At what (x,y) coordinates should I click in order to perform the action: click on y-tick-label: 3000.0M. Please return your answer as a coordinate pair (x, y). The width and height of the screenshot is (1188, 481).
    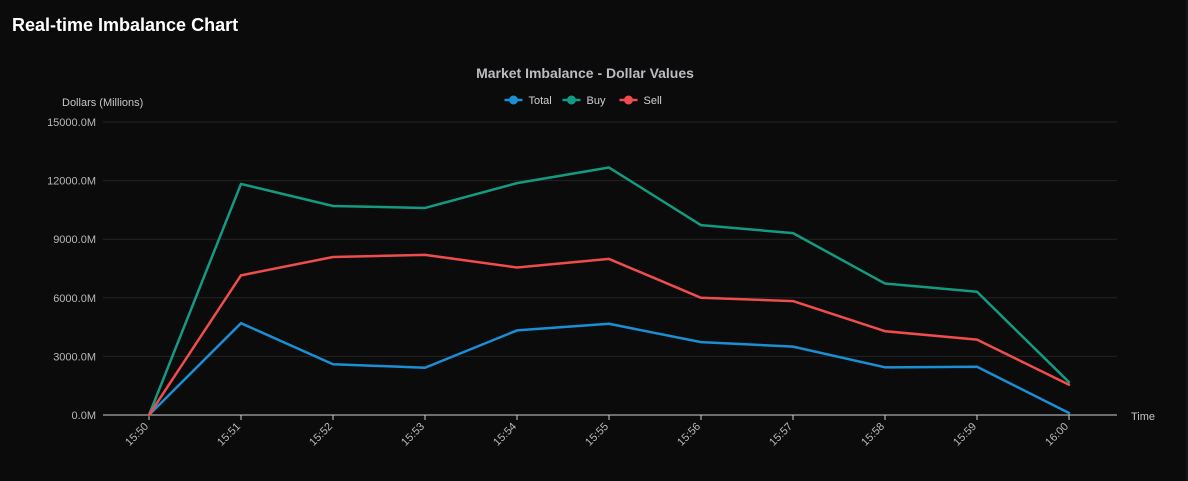
    Looking at the image, I should click on (74, 357).